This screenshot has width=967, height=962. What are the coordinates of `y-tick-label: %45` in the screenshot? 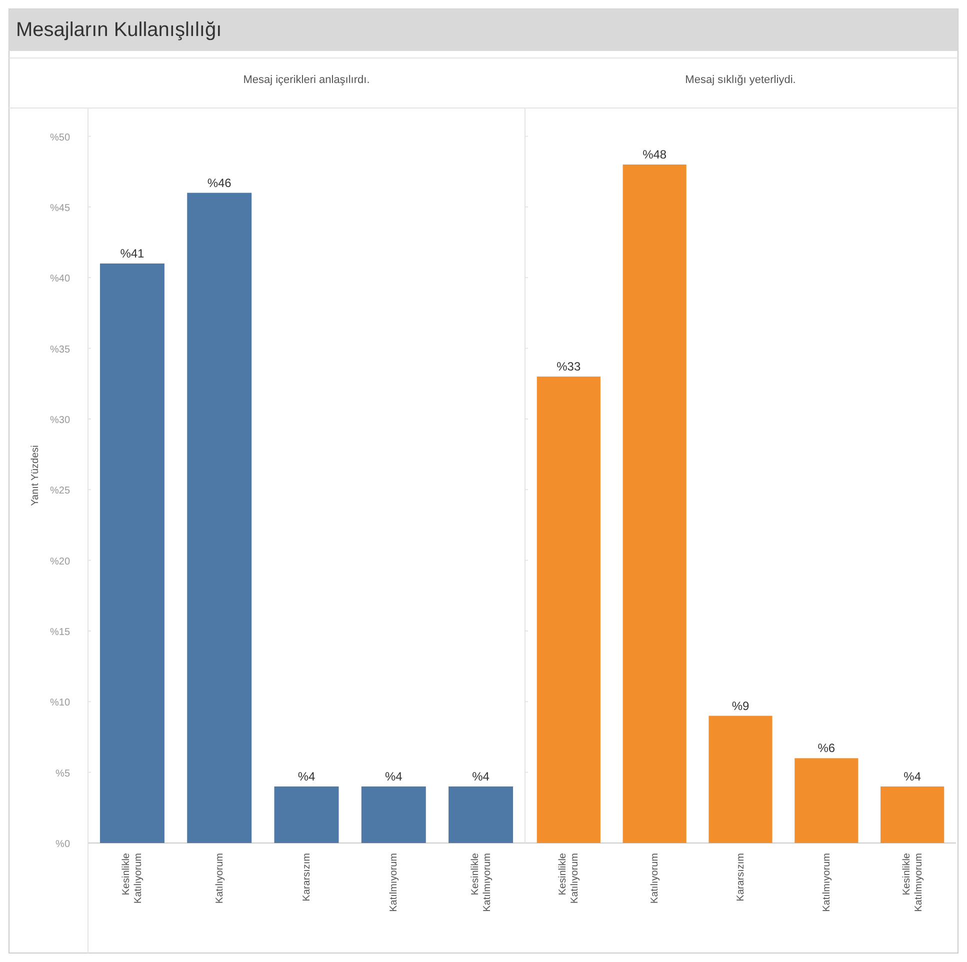 It's located at (60, 208).